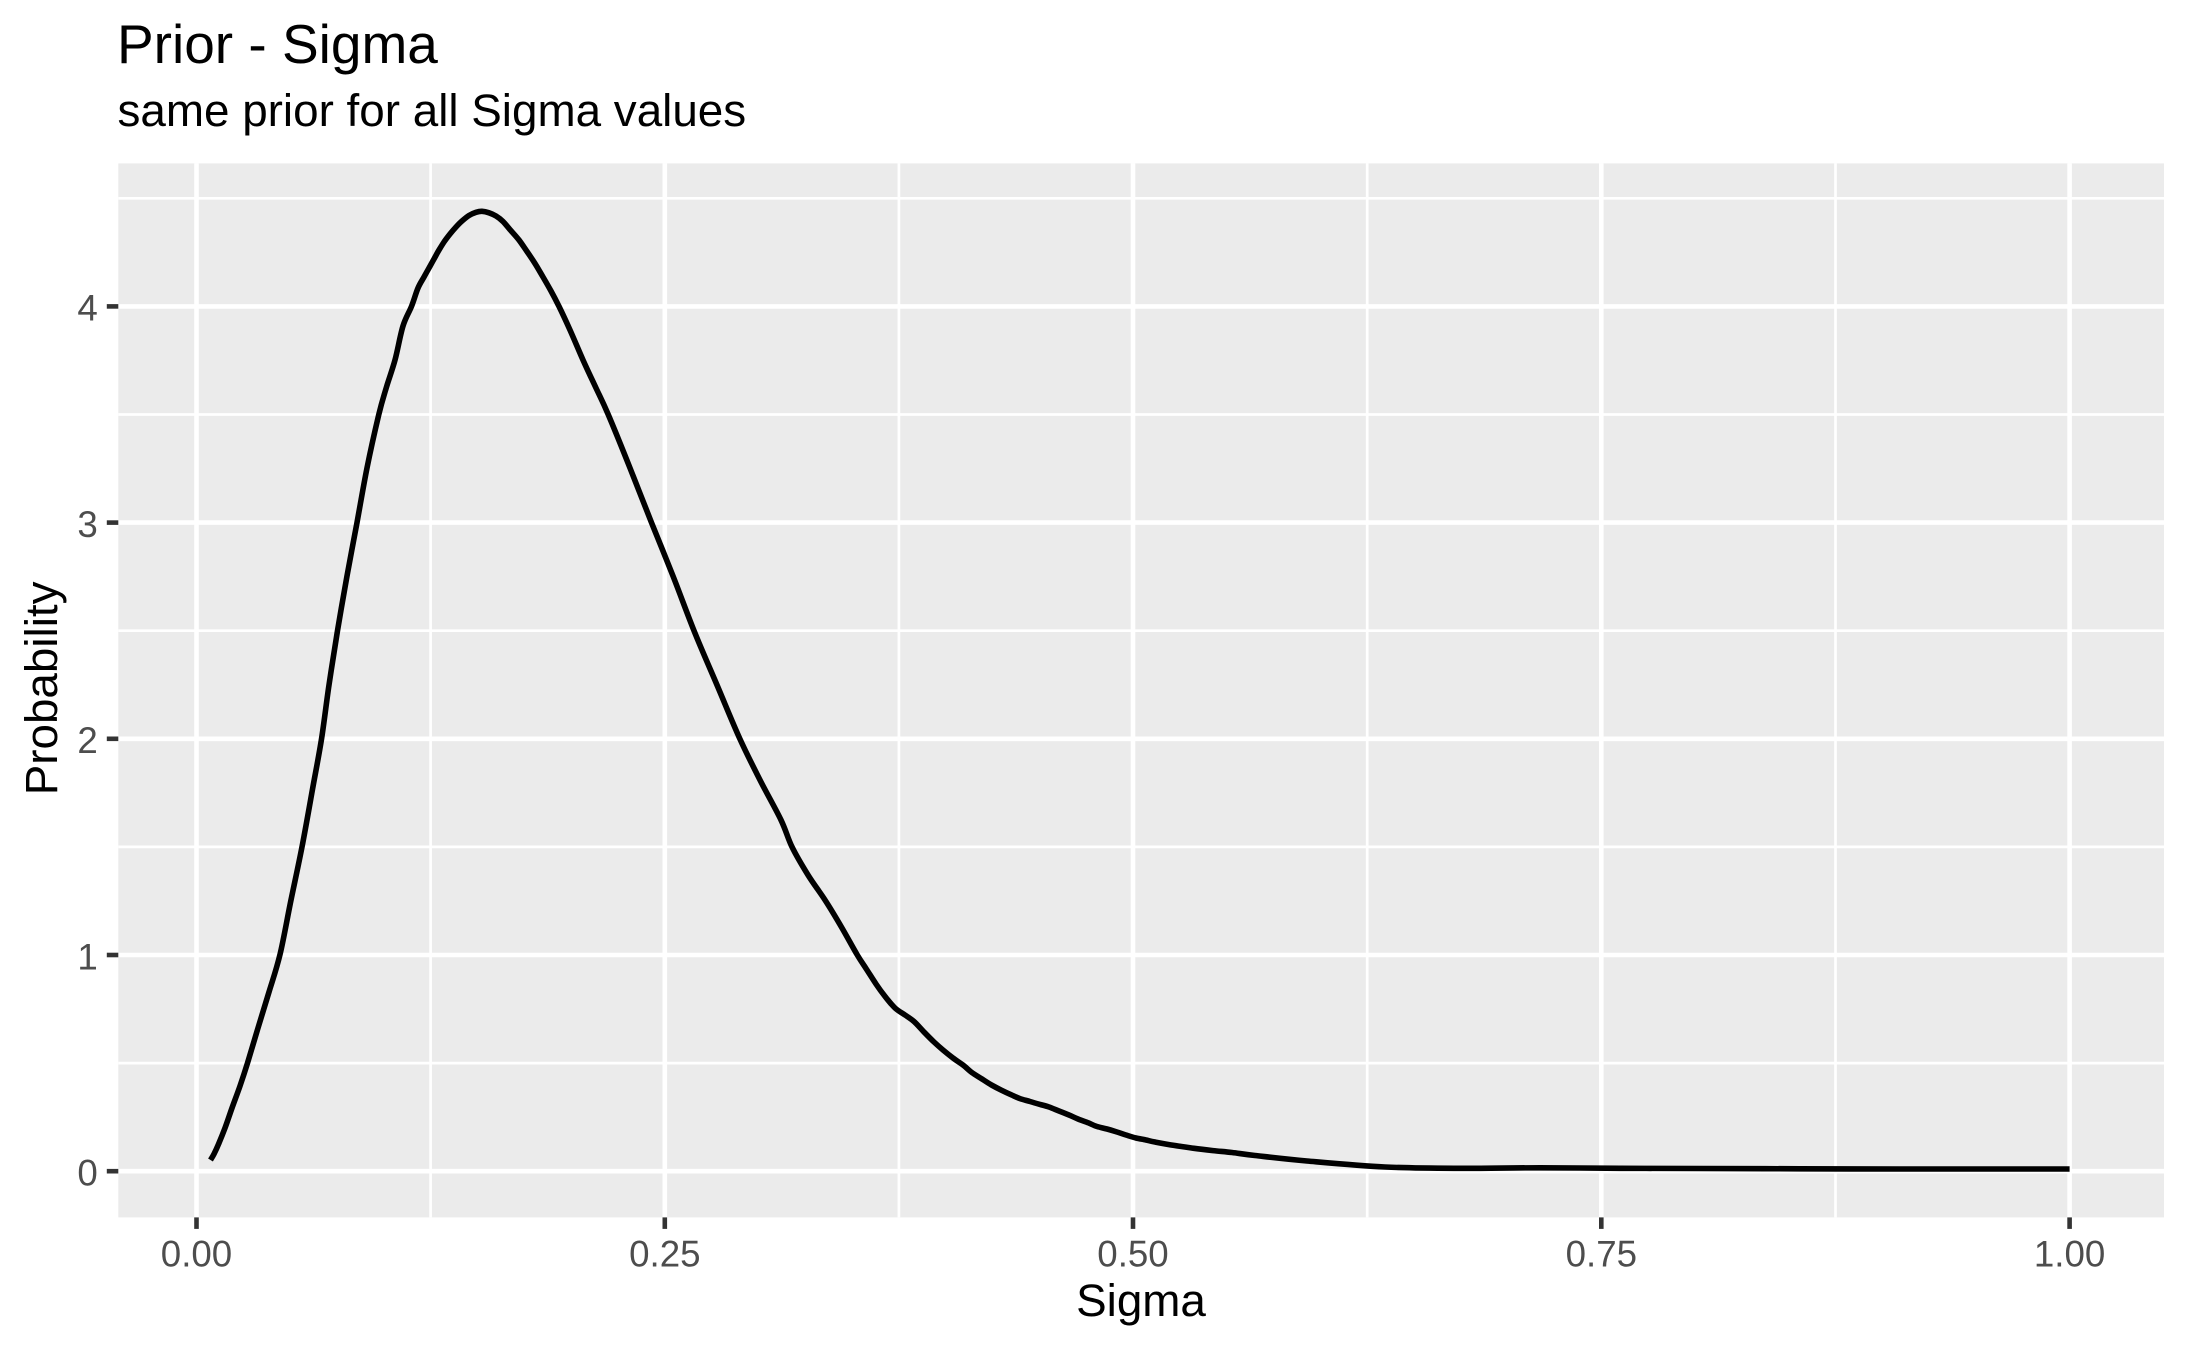 The image size is (2187, 1350). Describe the element at coordinates (41, 688) in the screenshot. I see `svg-text: Probability` at that location.